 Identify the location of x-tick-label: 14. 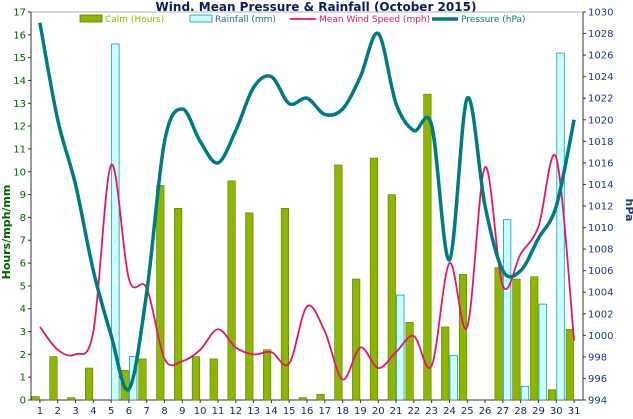
(271, 411).